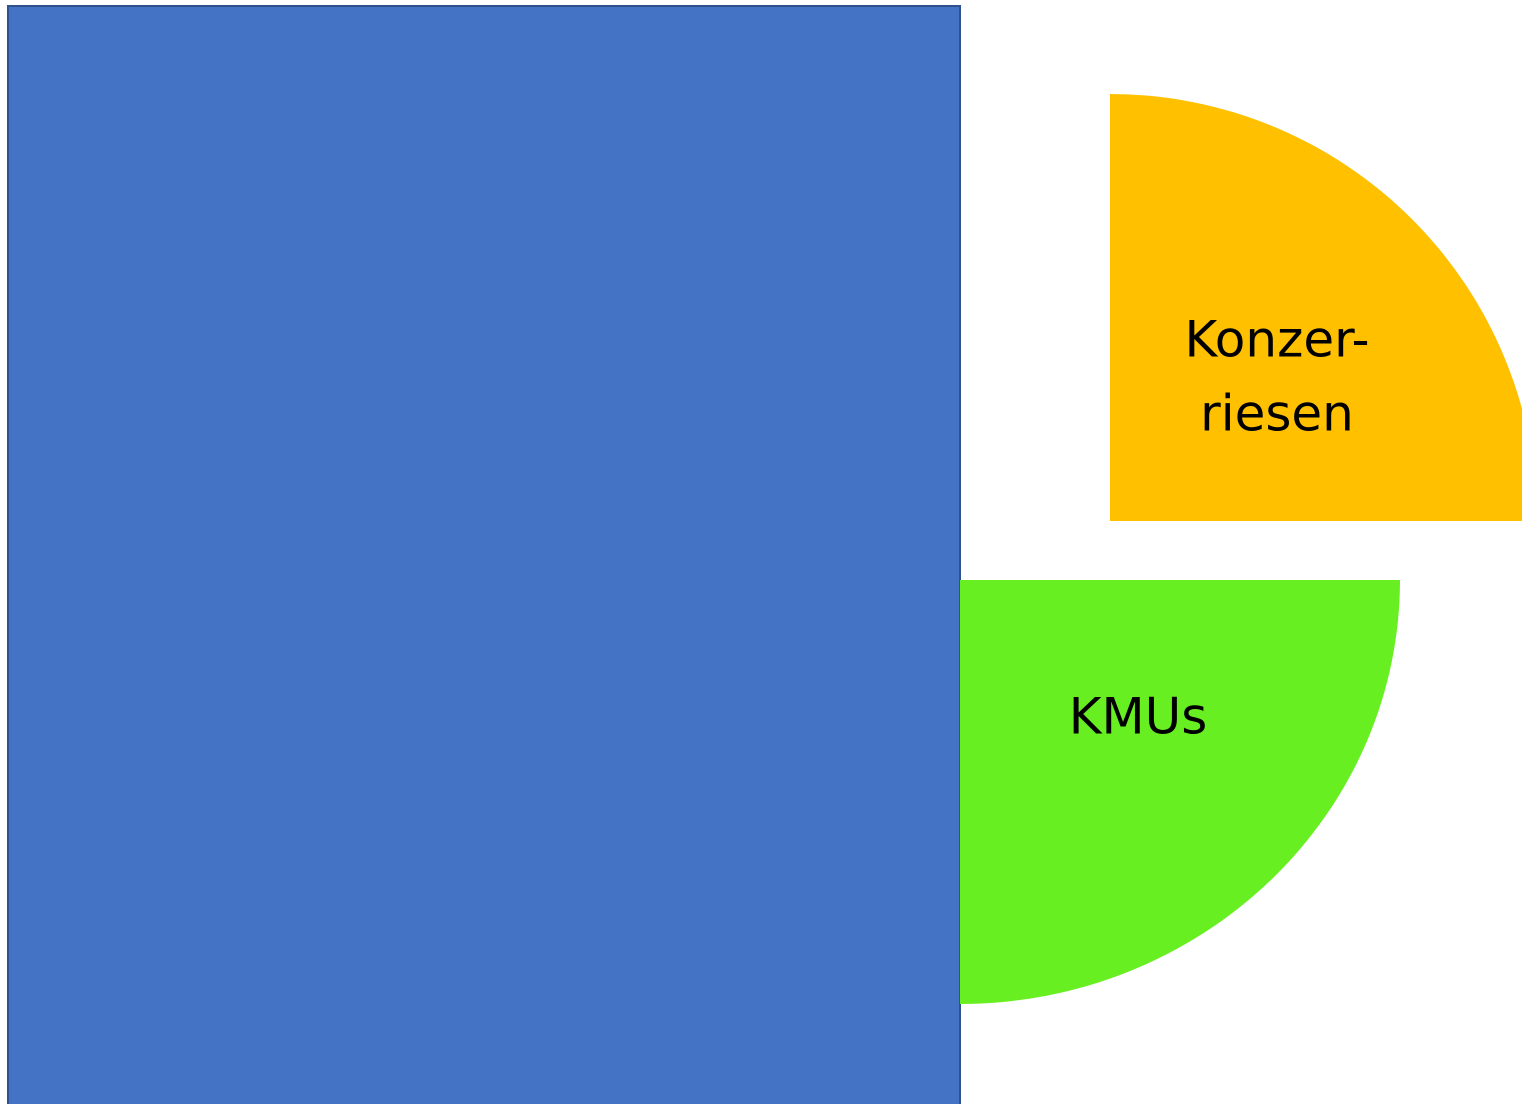 Image resolution: width=1522 pixels, height=1104 pixels. What do you see at coordinates (1316, 307) in the screenshot?
I see `orange-quarter` at bounding box center [1316, 307].